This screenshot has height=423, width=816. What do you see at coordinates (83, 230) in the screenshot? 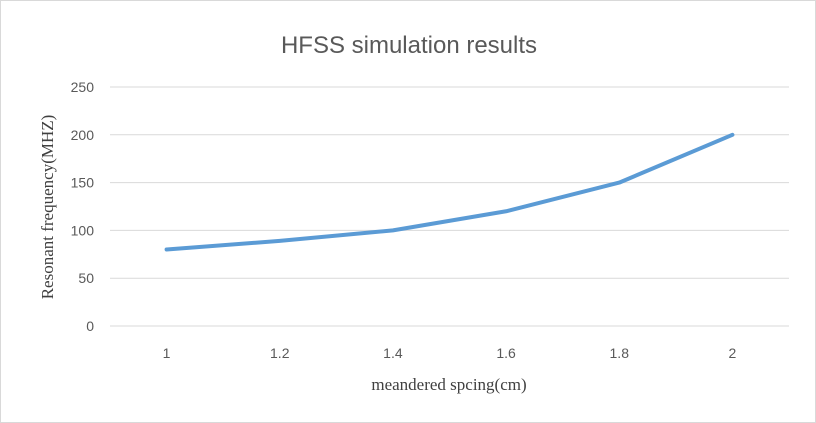
I see `y-tick-label: 100` at bounding box center [83, 230].